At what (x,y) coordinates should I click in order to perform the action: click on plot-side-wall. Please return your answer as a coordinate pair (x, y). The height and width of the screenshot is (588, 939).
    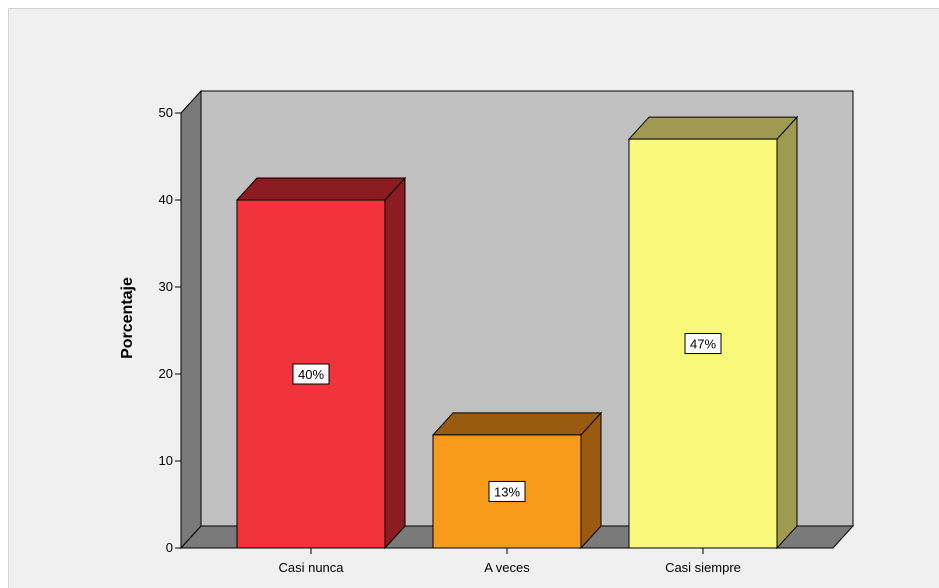
    Looking at the image, I should click on (191, 319).